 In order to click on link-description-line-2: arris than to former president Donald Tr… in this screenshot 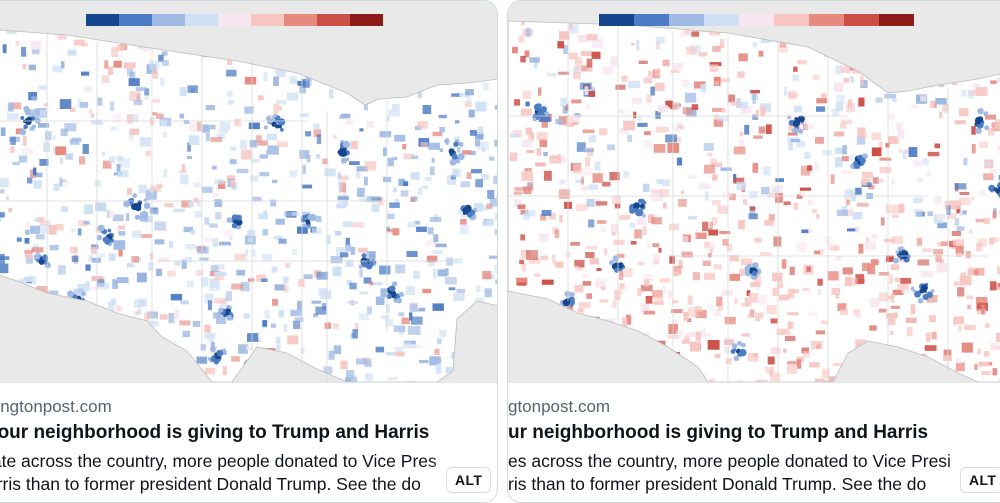, I will do `click(210, 484)`.